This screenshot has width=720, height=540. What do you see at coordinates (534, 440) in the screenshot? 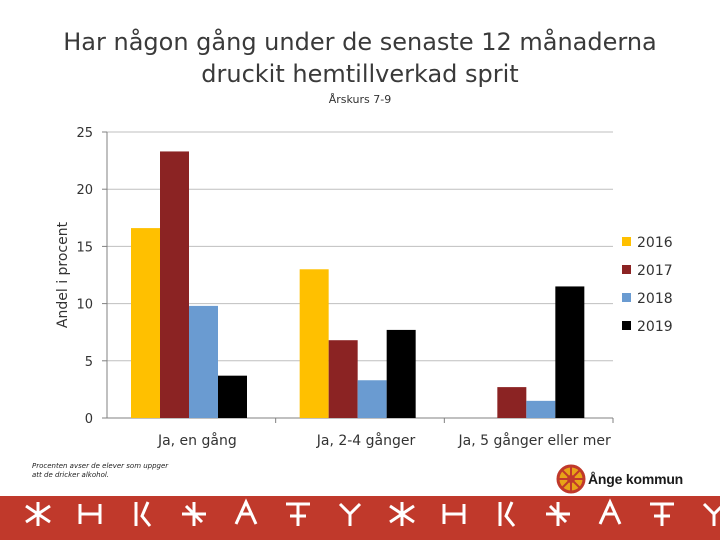
I see `x-tick-label: Ja, 5 gånger eller mer` at bounding box center [534, 440].